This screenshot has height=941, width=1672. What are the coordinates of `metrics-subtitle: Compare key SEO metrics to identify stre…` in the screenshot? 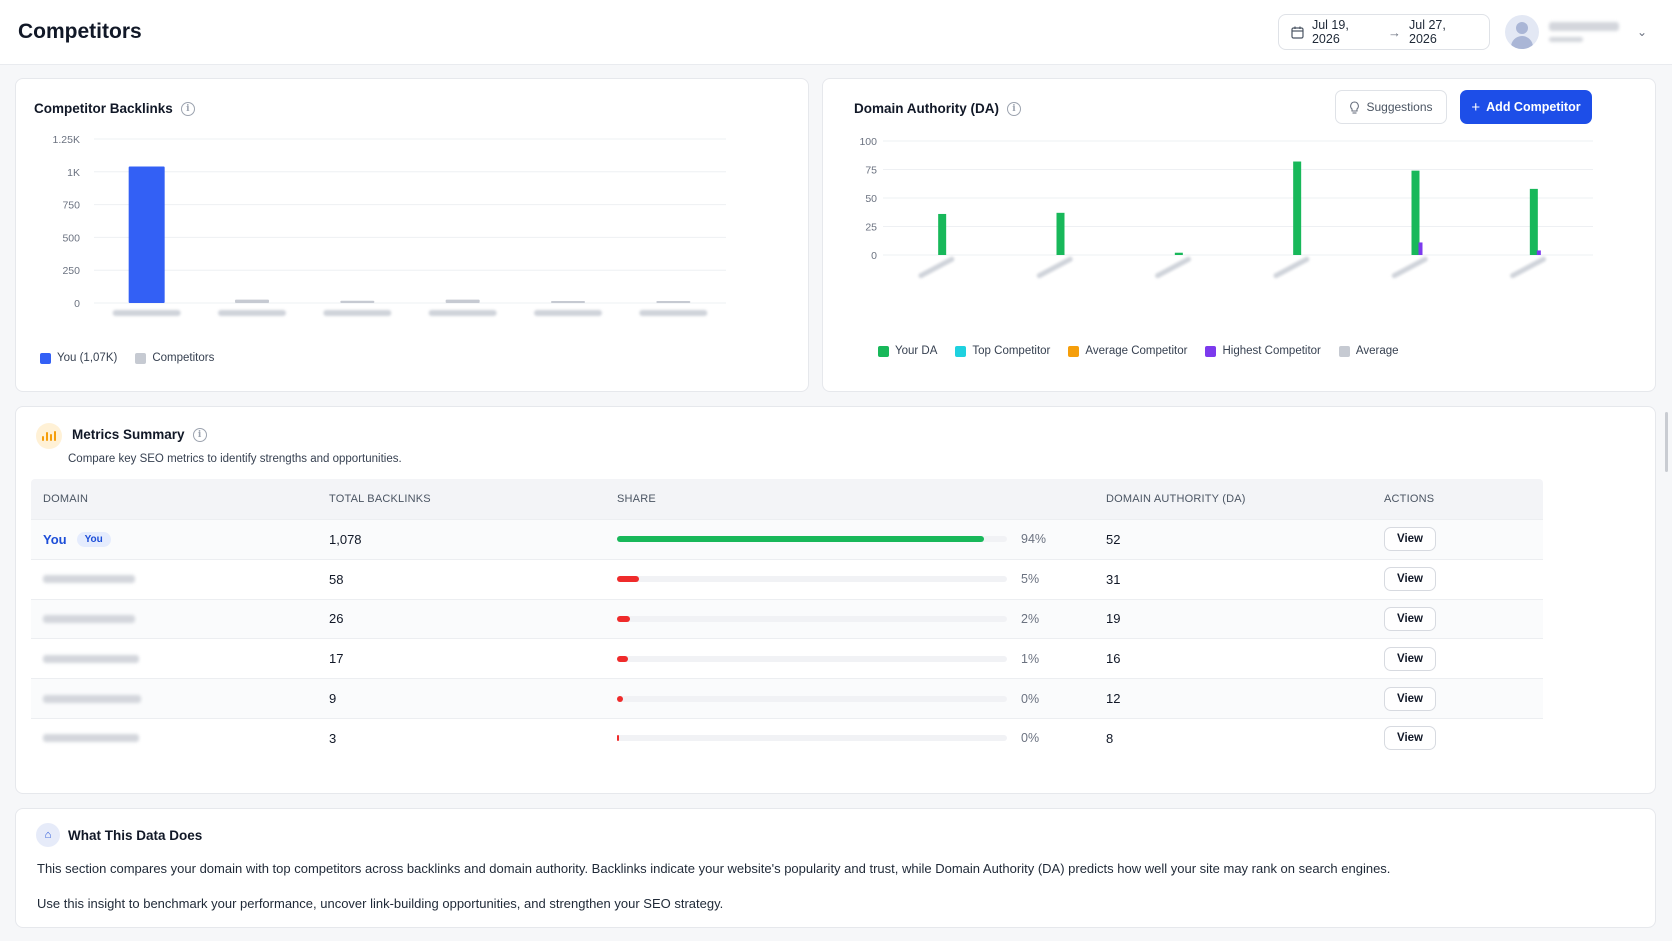 It's located at (235, 459).